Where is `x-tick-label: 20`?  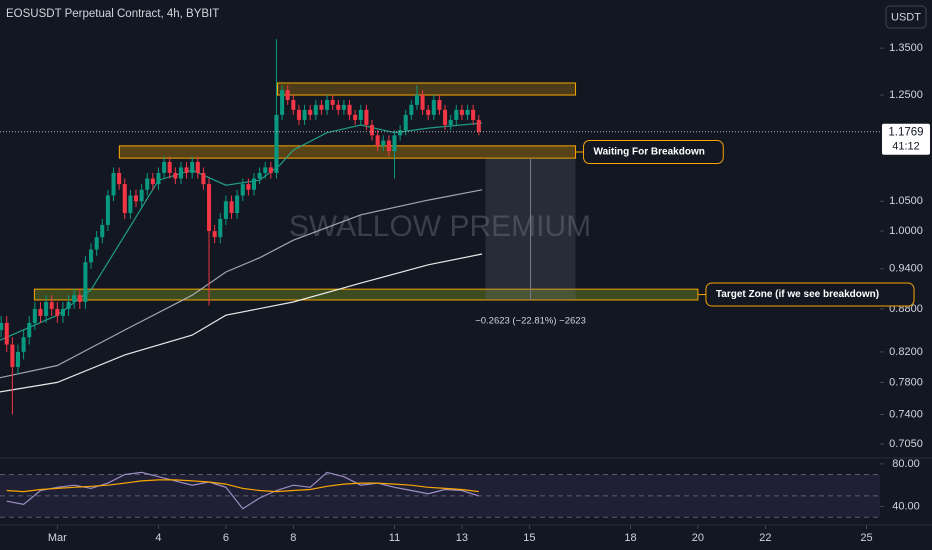
x-tick-label: 20 is located at coordinates (698, 538).